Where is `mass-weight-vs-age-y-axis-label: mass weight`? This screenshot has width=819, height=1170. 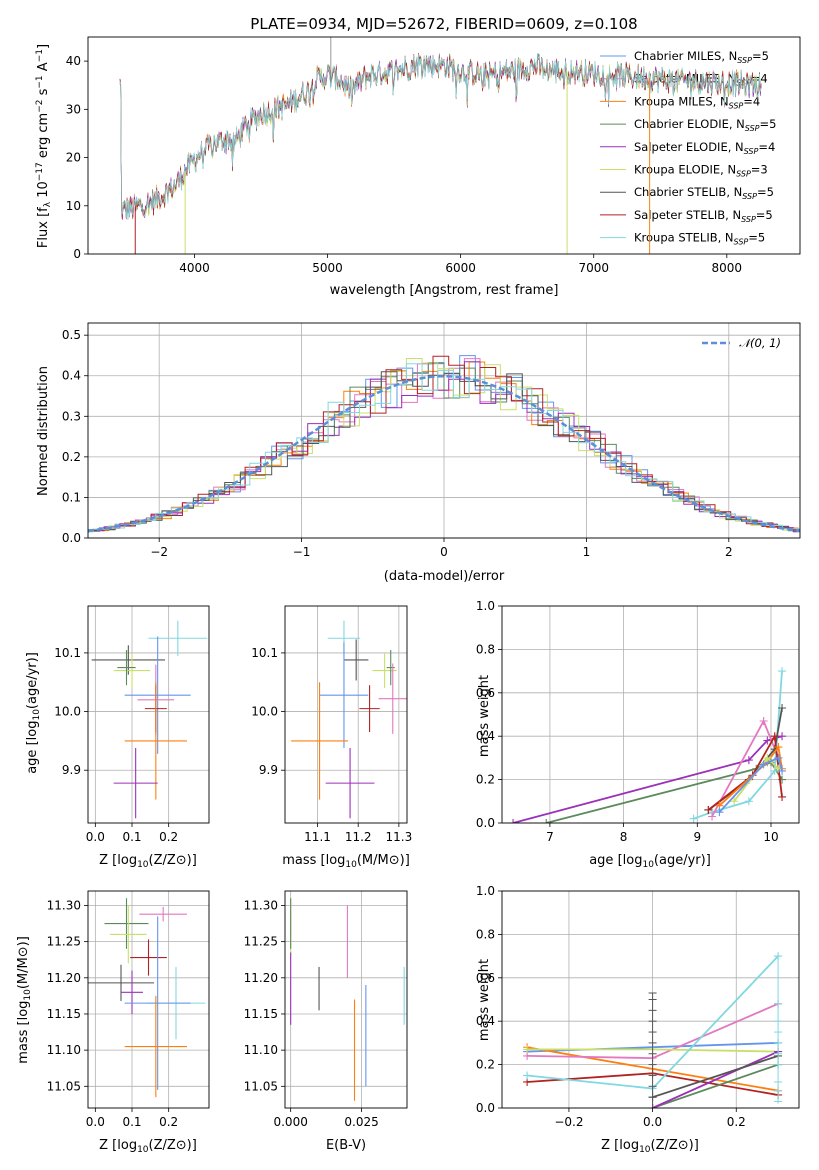
mass-weight-vs-age-y-axis-label: mass weight is located at coordinates (484, 716).